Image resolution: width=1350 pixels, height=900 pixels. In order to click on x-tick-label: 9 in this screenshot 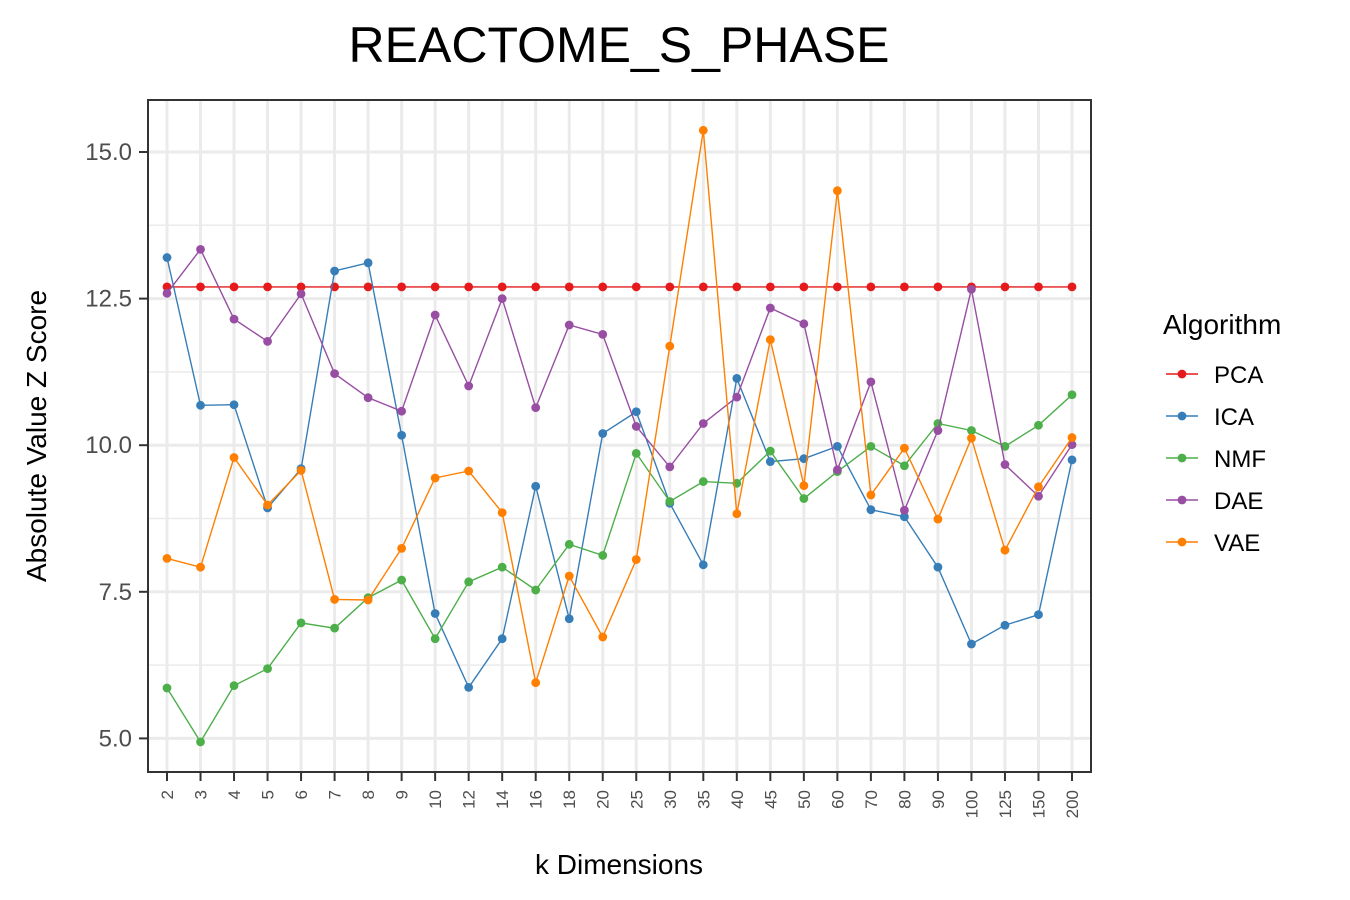, I will do `click(402, 794)`.